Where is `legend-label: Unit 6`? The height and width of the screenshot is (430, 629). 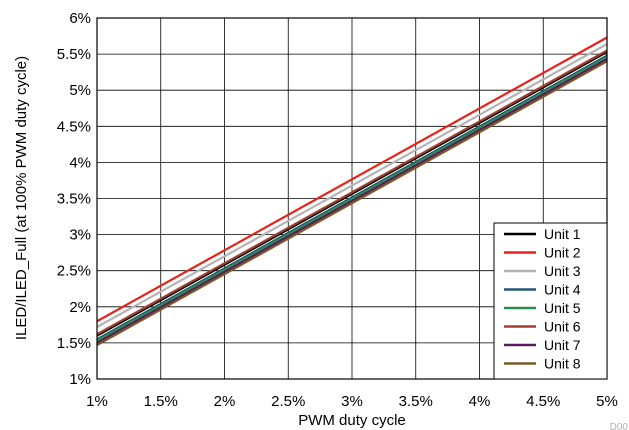
legend-label: Unit 6 is located at coordinates (562, 327).